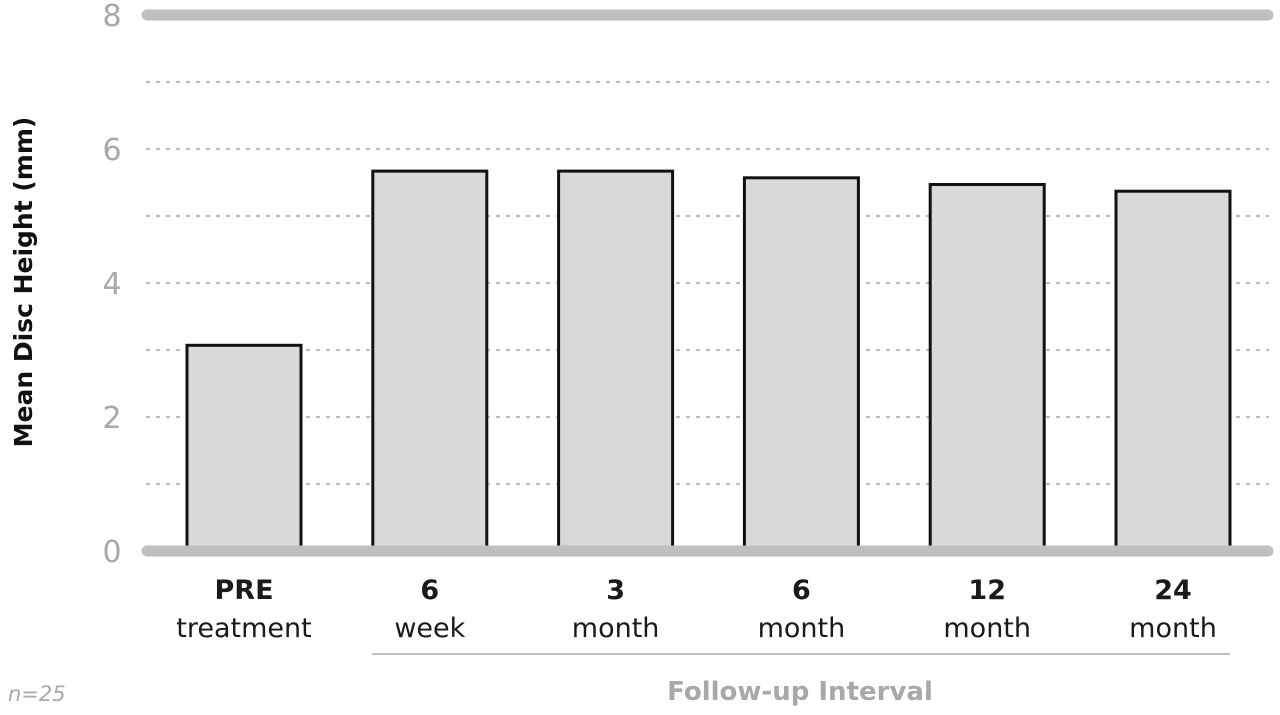 This screenshot has width=1280, height=715. What do you see at coordinates (800, 692) in the screenshot?
I see `group-label: Follow-up Interval` at bounding box center [800, 692].